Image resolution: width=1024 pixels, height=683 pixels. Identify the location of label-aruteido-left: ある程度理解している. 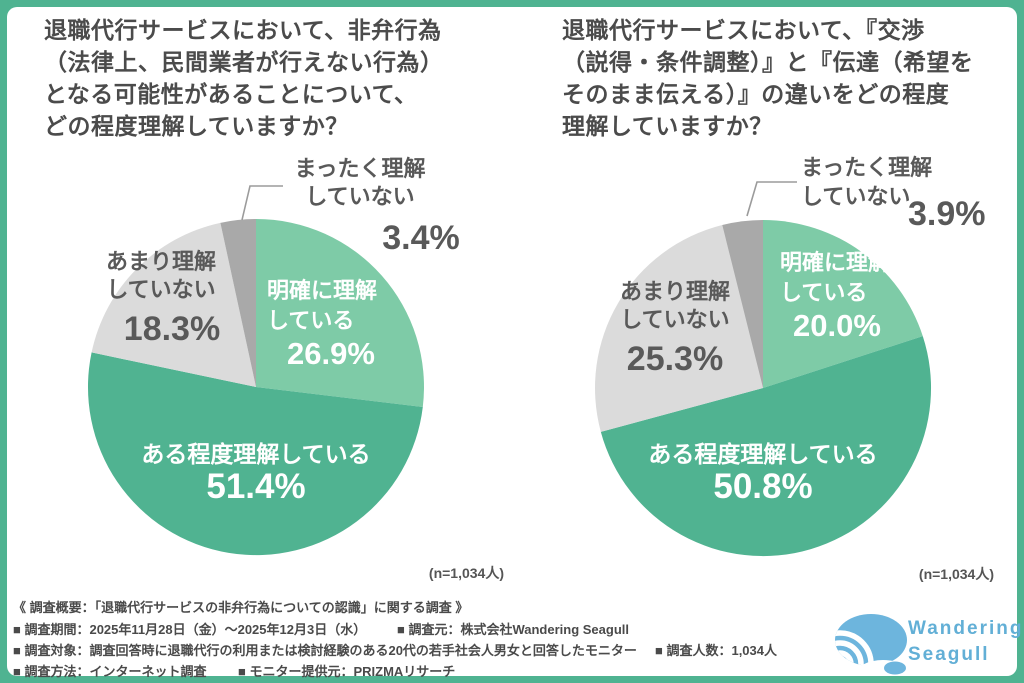
(256, 454).